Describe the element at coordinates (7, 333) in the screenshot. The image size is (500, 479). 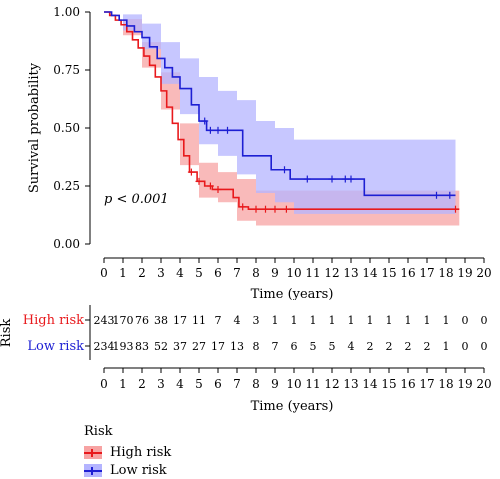
I see `risk-table-y-label: Risk` at that location.